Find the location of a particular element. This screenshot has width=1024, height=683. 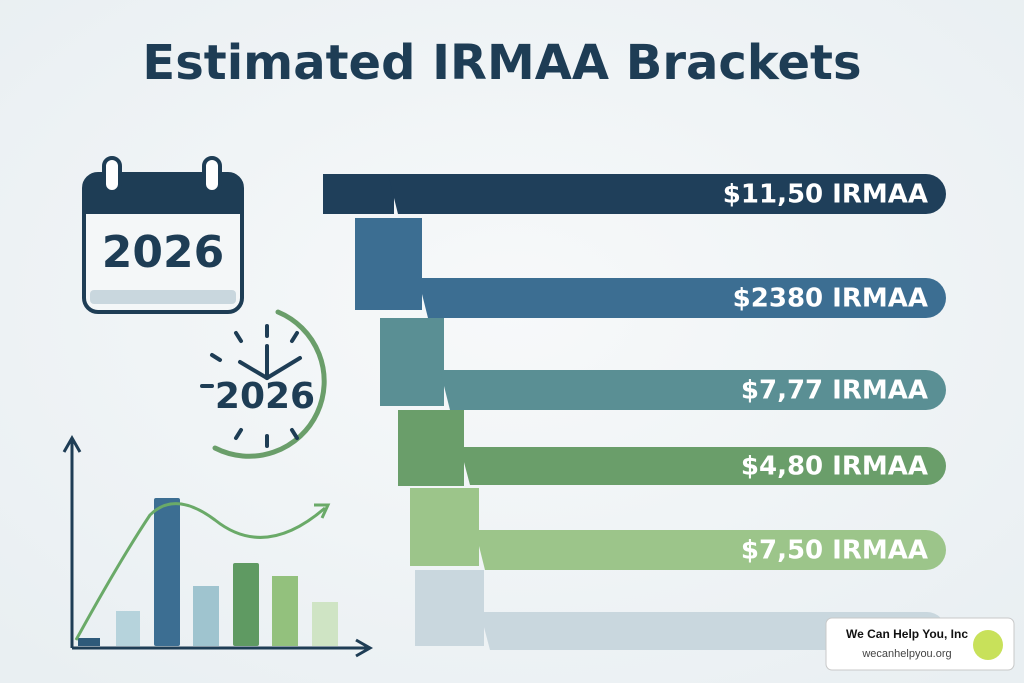

badge-logo is located at coordinates (988, 645).